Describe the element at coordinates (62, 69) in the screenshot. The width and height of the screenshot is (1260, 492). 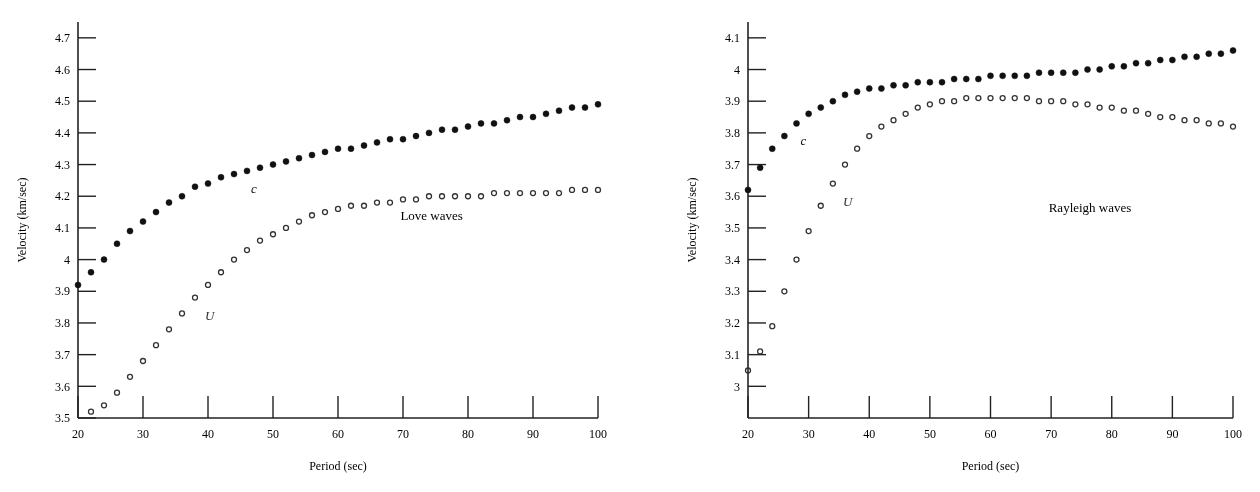
I see `y-tick-label: 4.6` at that location.